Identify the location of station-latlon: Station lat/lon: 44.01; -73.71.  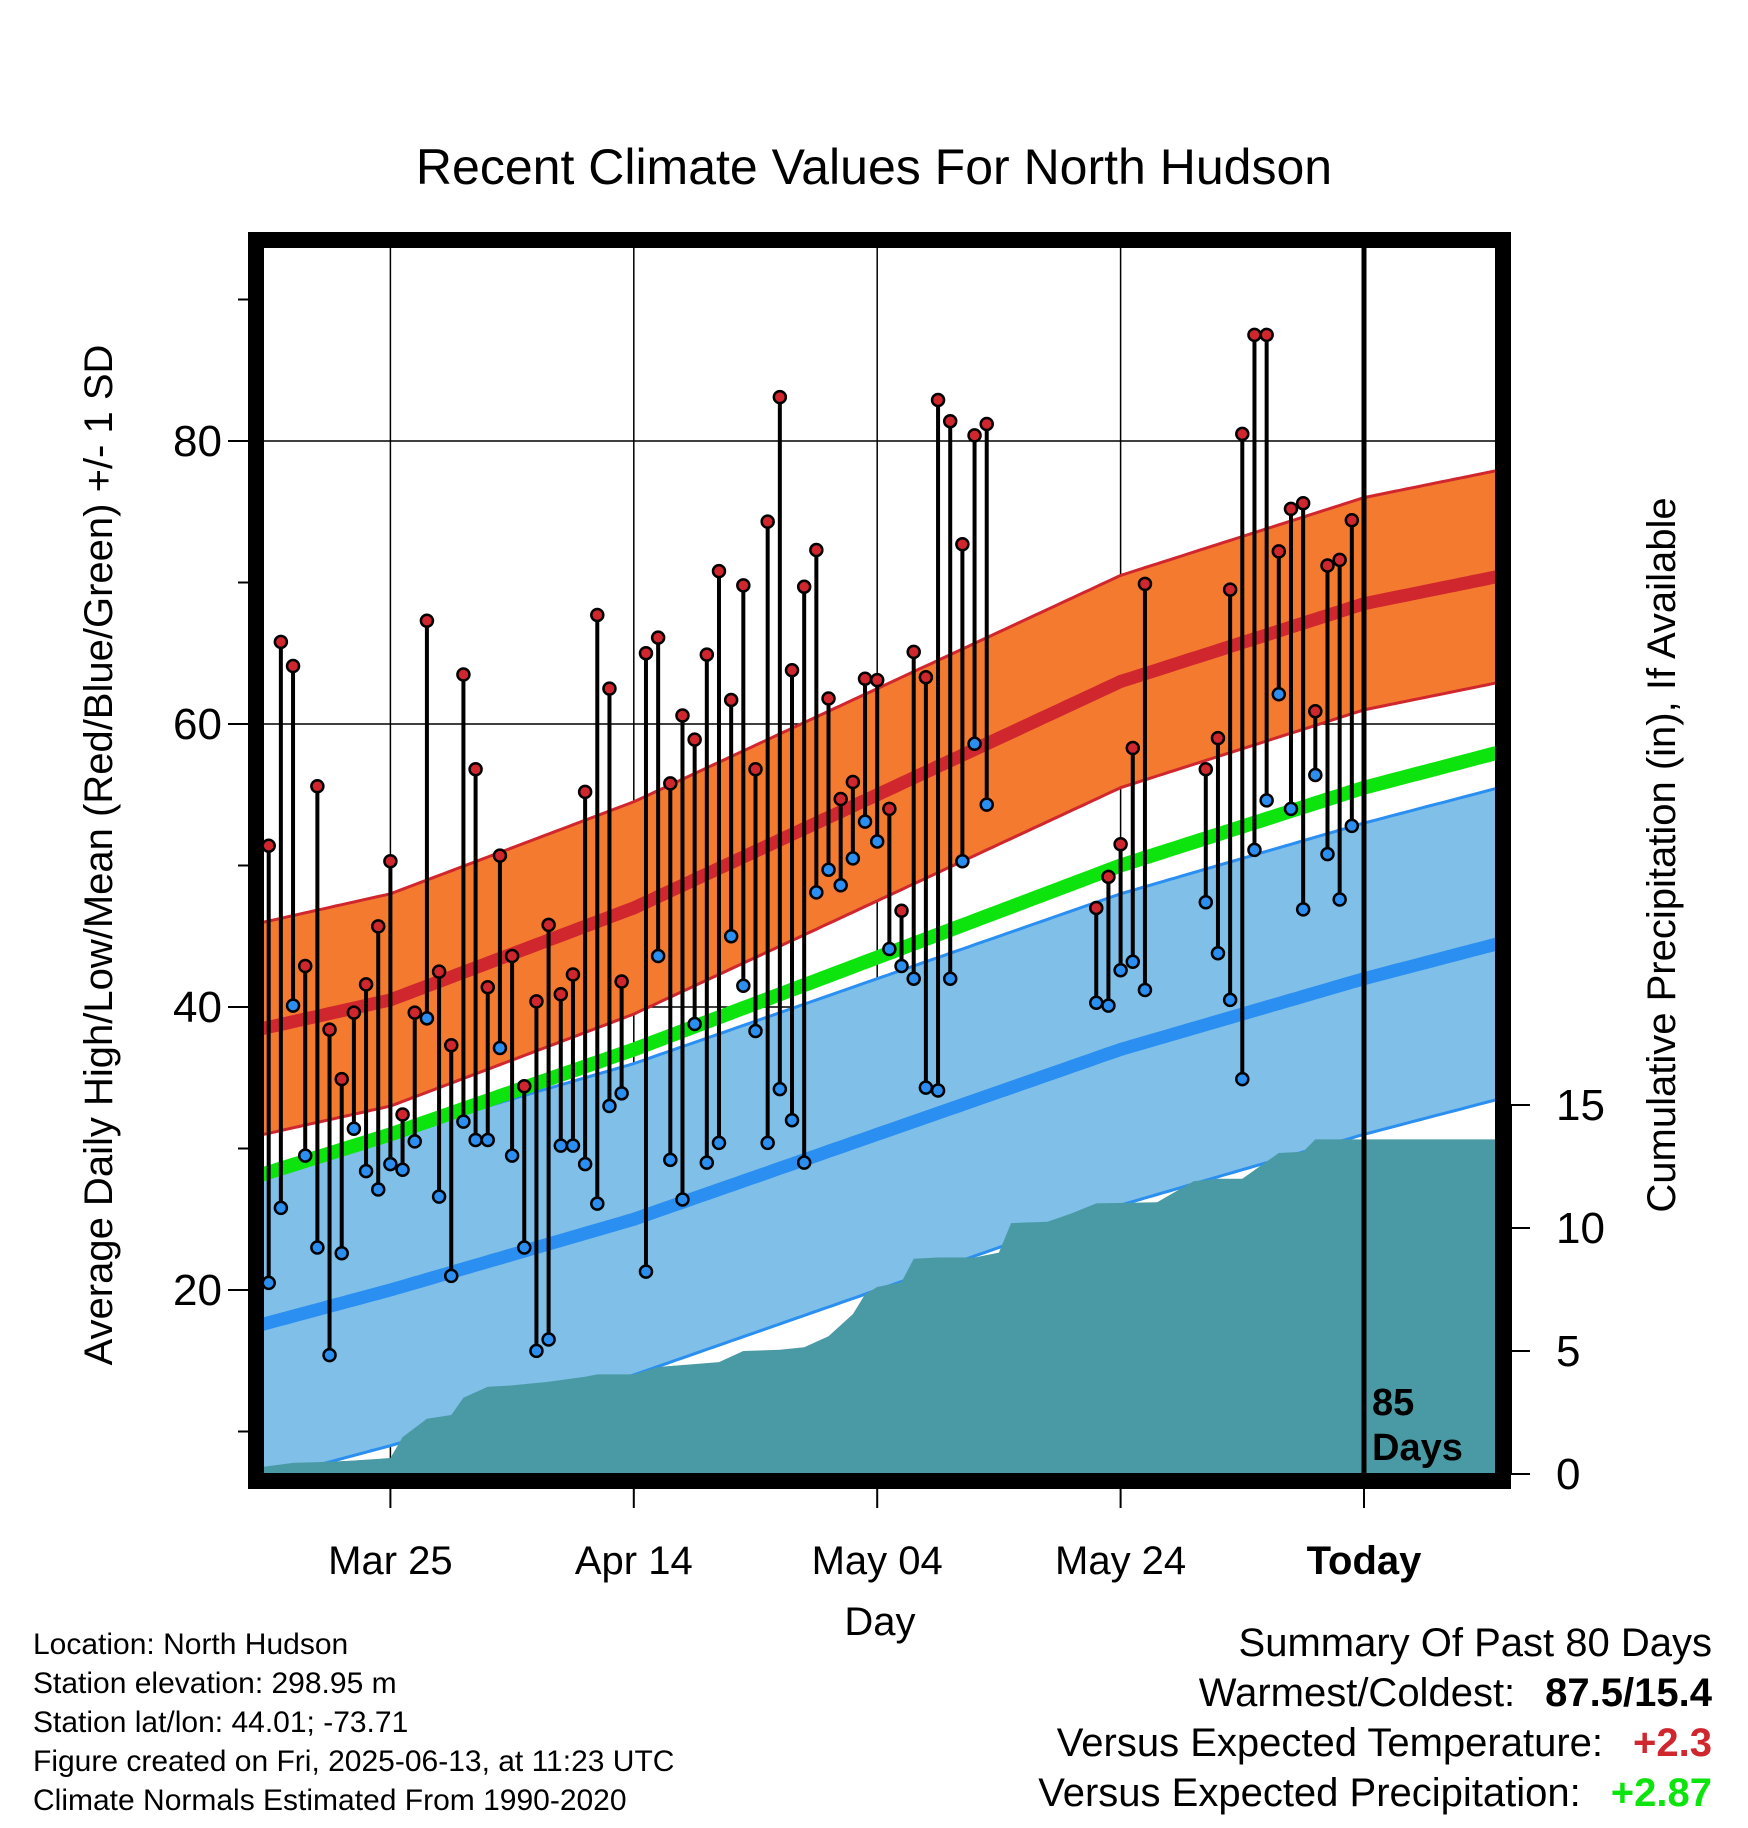
(221, 1722).